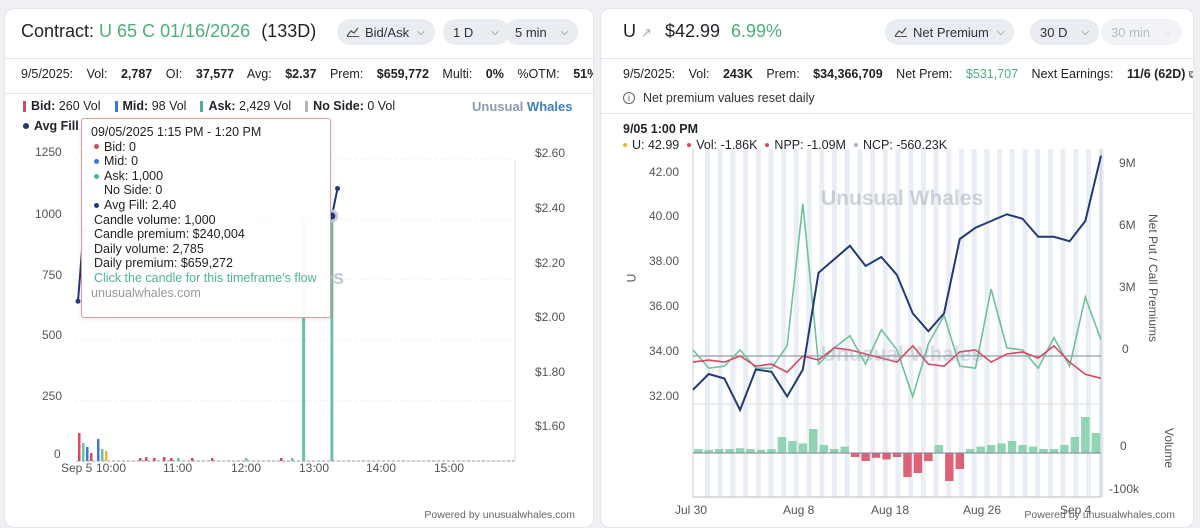 This screenshot has height=528, width=1200. I want to click on external-arrow-icon: ↗, so click(646, 32).